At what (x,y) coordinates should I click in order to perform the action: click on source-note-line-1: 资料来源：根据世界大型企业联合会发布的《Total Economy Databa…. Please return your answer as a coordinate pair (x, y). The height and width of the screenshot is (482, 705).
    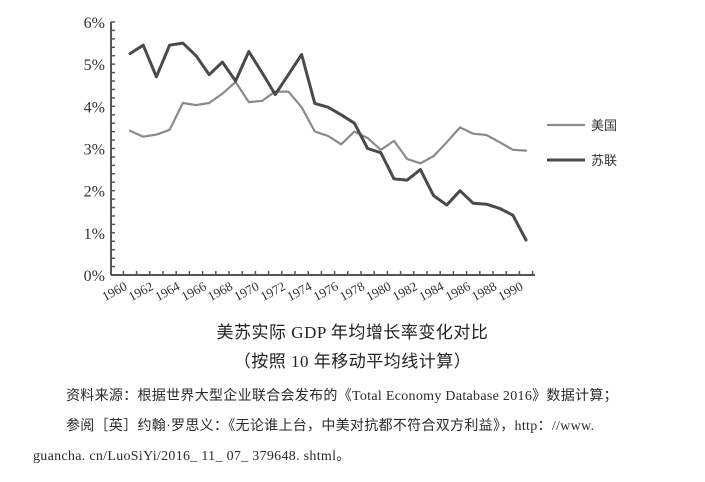
    Looking at the image, I should click on (342, 396).